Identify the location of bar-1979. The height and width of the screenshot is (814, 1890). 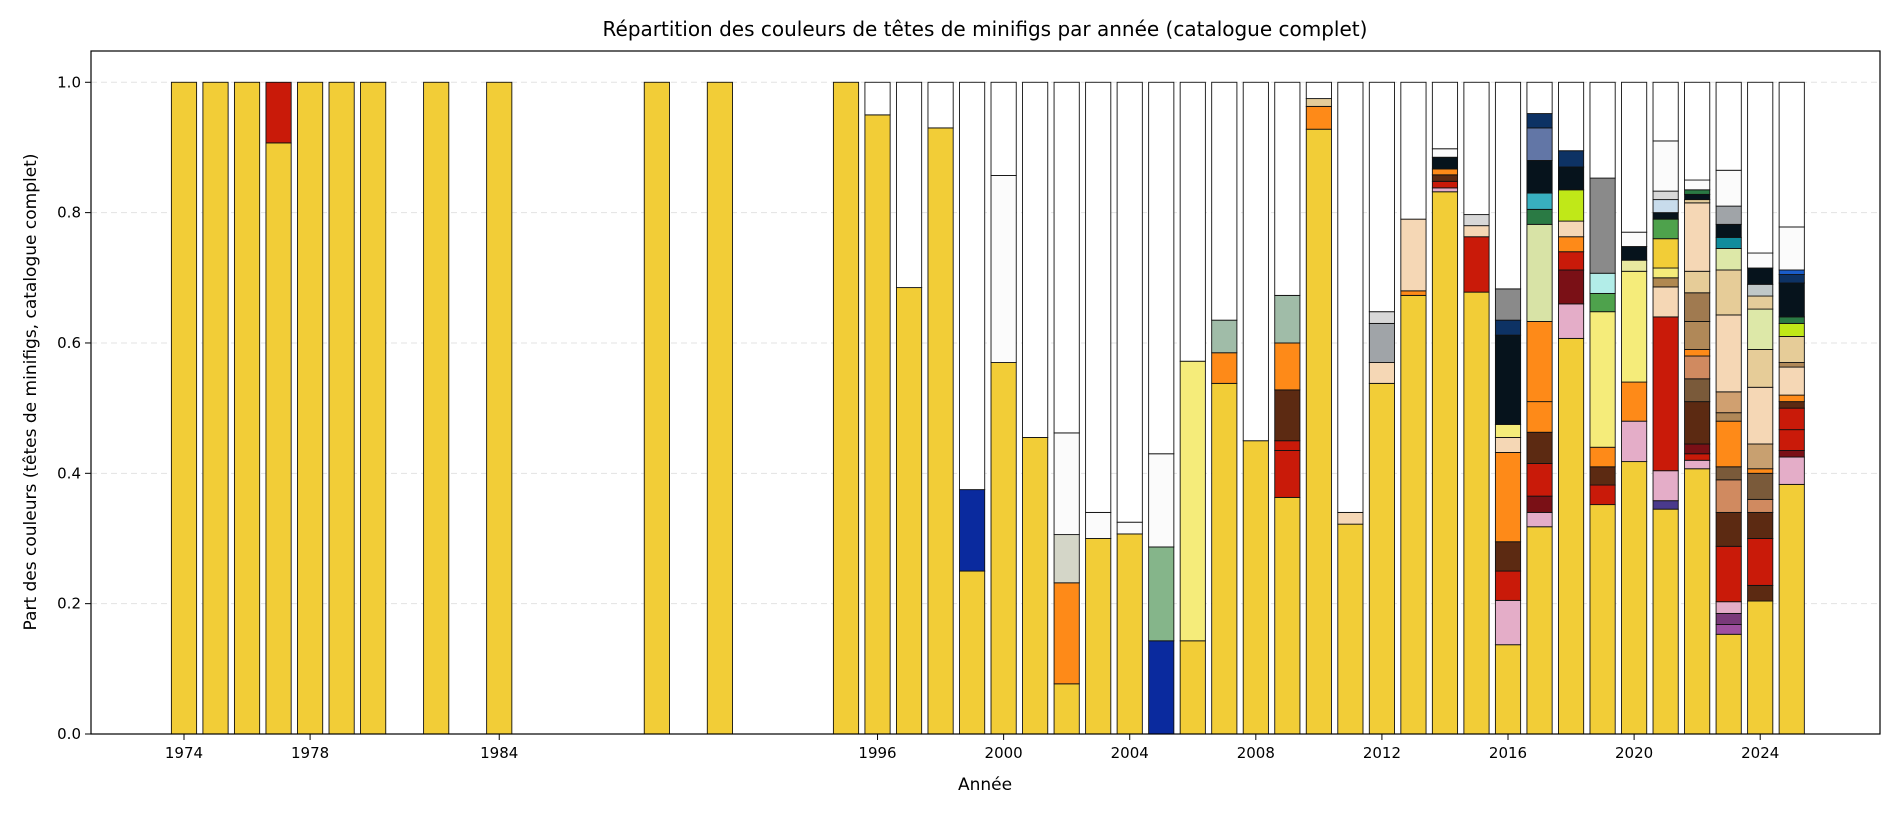
(341, 408).